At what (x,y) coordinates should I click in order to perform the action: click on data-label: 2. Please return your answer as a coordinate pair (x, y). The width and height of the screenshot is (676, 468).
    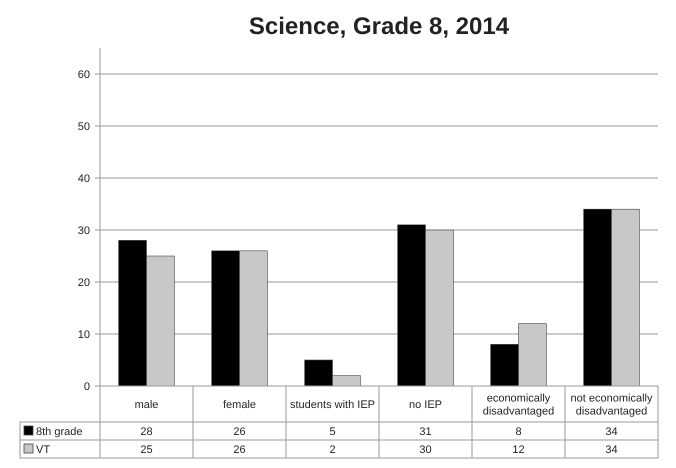
    Looking at the image, I should click on (332, 450).